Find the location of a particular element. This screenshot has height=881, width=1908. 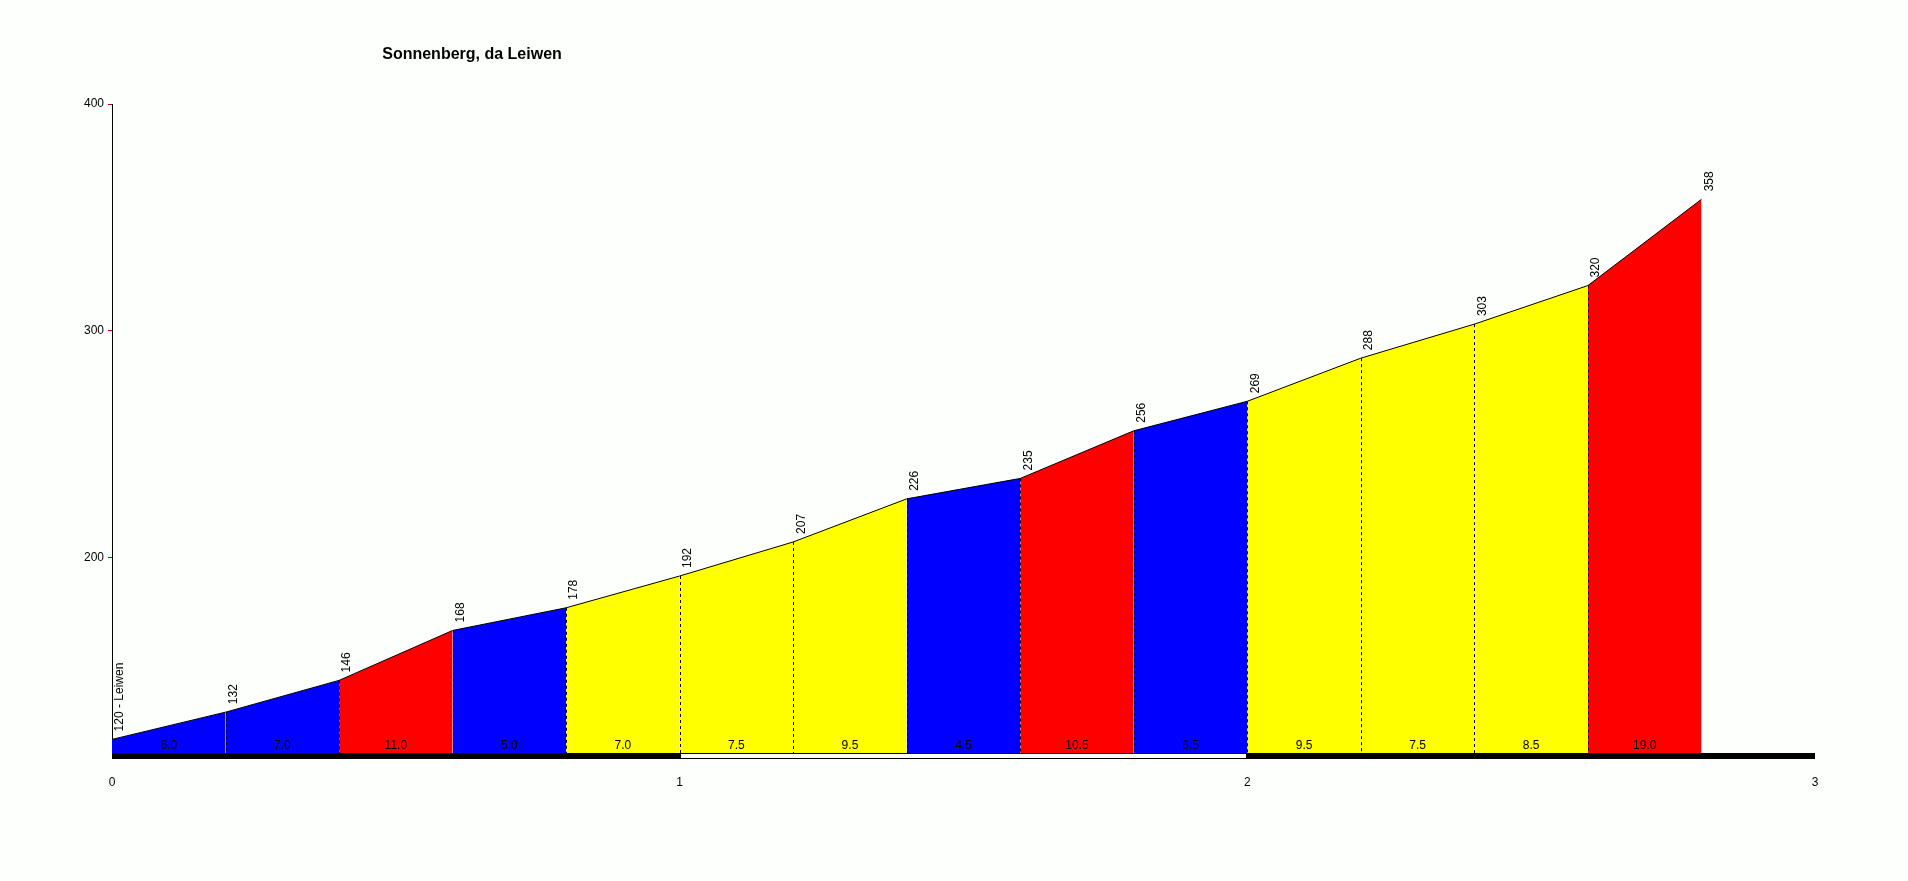

annotation: 5.0 is located at coordinates (510, 745).